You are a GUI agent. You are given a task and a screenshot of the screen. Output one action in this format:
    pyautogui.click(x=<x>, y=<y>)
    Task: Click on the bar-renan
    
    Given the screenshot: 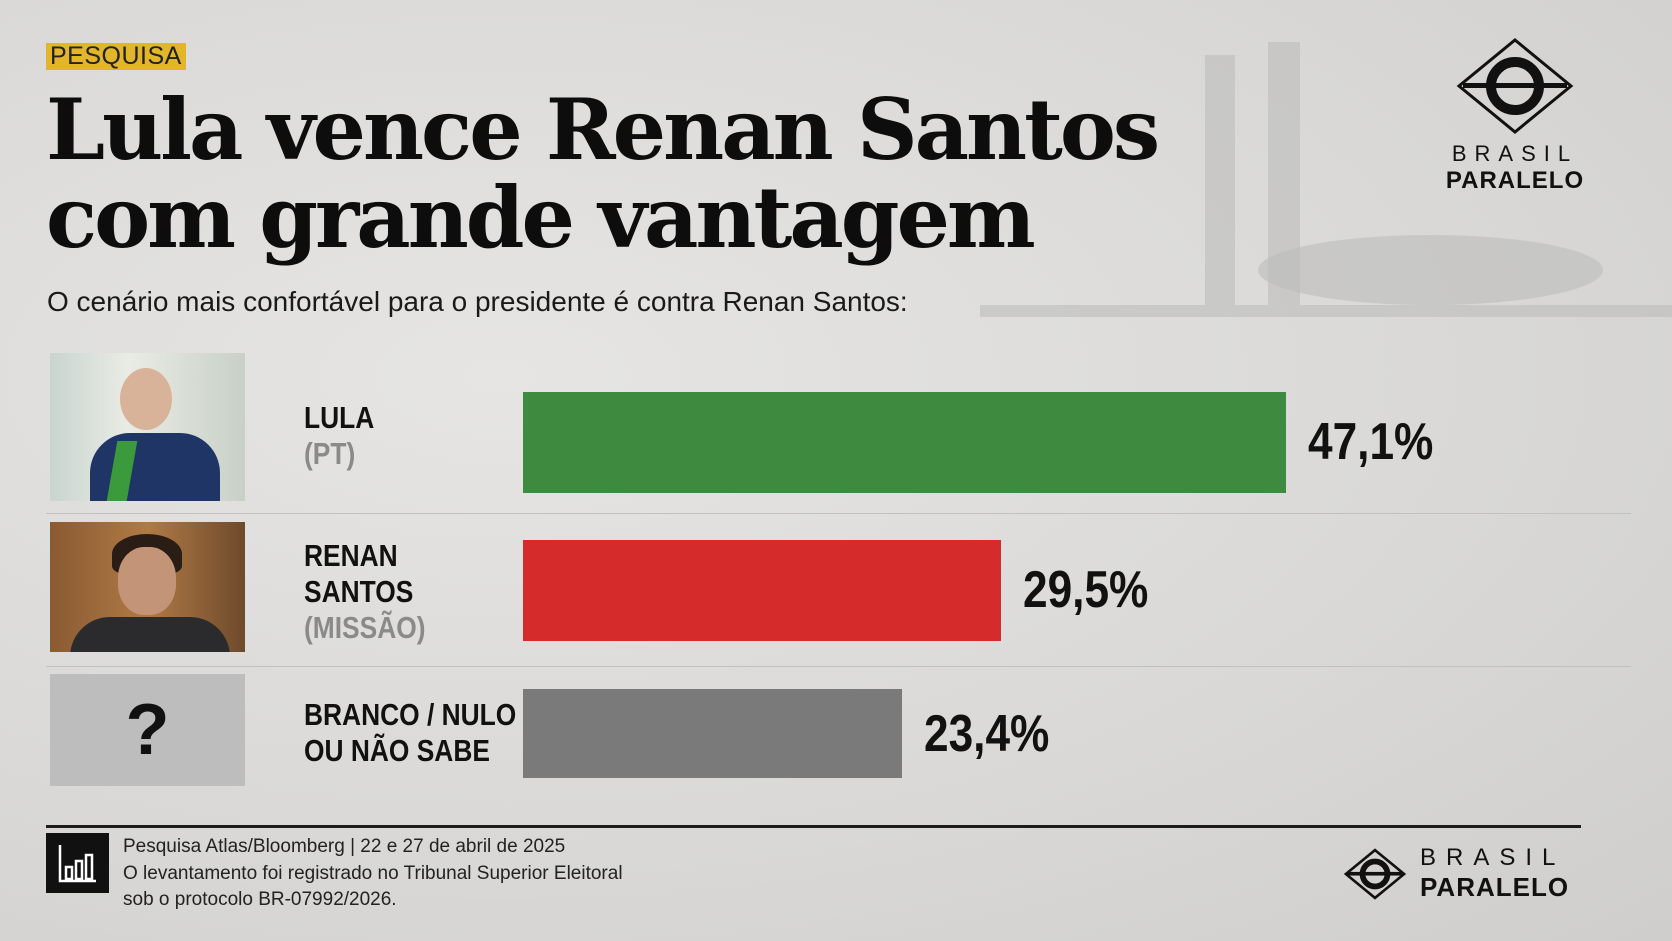 What is the action you would take?
    pyautogui.click(x=762, y=590)
    